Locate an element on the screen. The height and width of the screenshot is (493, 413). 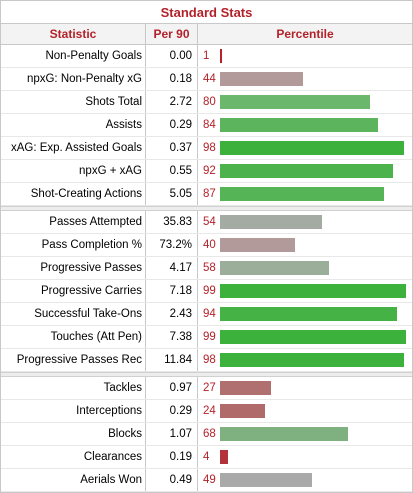
table-row: npxG: Non-Penalty xG 0.18 44 is located at coordinates (206, 79).